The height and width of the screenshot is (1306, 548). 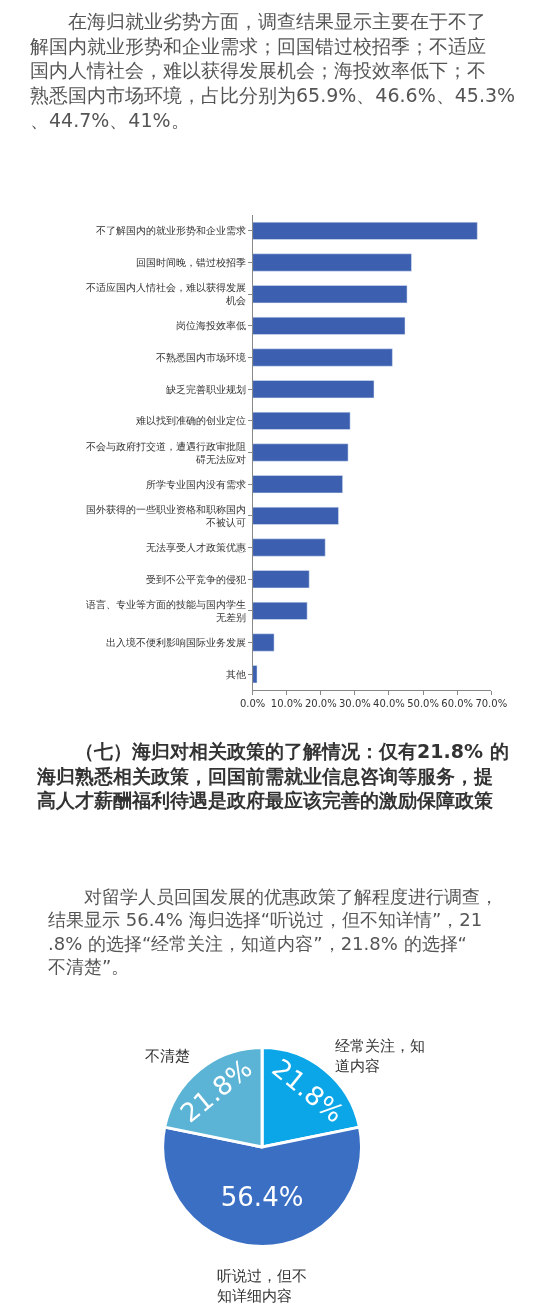 I want to click on slice-label: 听说过，但不知详细内容, so click(x=262, y=1286).